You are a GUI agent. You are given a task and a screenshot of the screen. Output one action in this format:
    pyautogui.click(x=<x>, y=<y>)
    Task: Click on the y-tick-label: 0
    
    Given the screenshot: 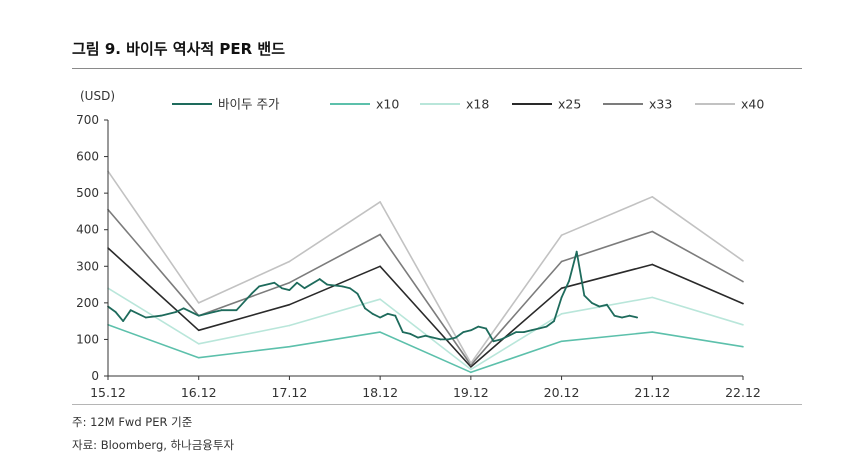 What is the action you would take?
    pyautogui.click(x=95, y=376)
    